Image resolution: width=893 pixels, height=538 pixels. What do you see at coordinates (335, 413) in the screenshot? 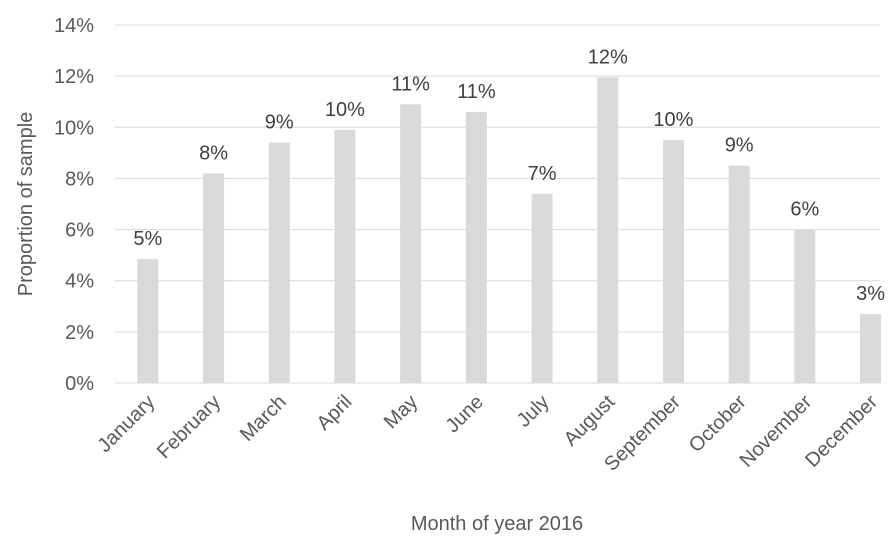
I see `x-tick-label: April` at bounding box center [335, 413].